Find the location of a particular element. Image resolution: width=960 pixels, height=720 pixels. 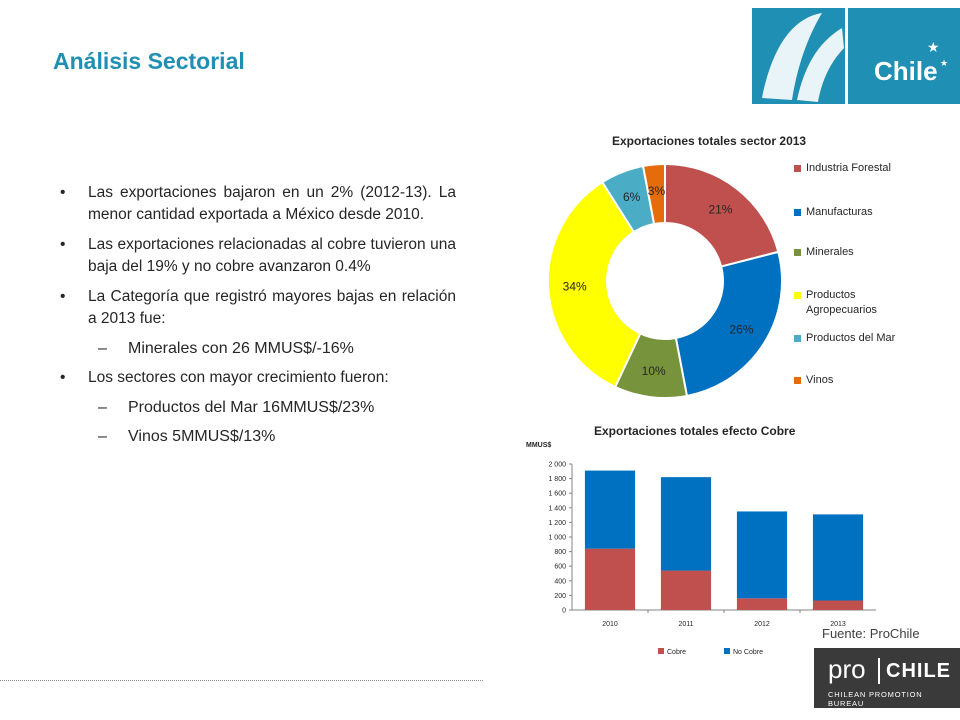

prochile-logo-tagline: CHILEAN PROMOTION BUREAU is located at coordinates (875, 699).